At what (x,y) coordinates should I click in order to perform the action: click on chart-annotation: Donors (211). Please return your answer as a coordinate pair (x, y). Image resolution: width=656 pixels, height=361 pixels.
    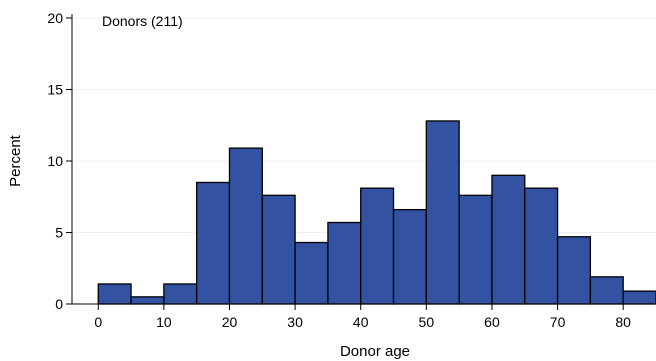
    Looking at the image, I should click on (142, 21).